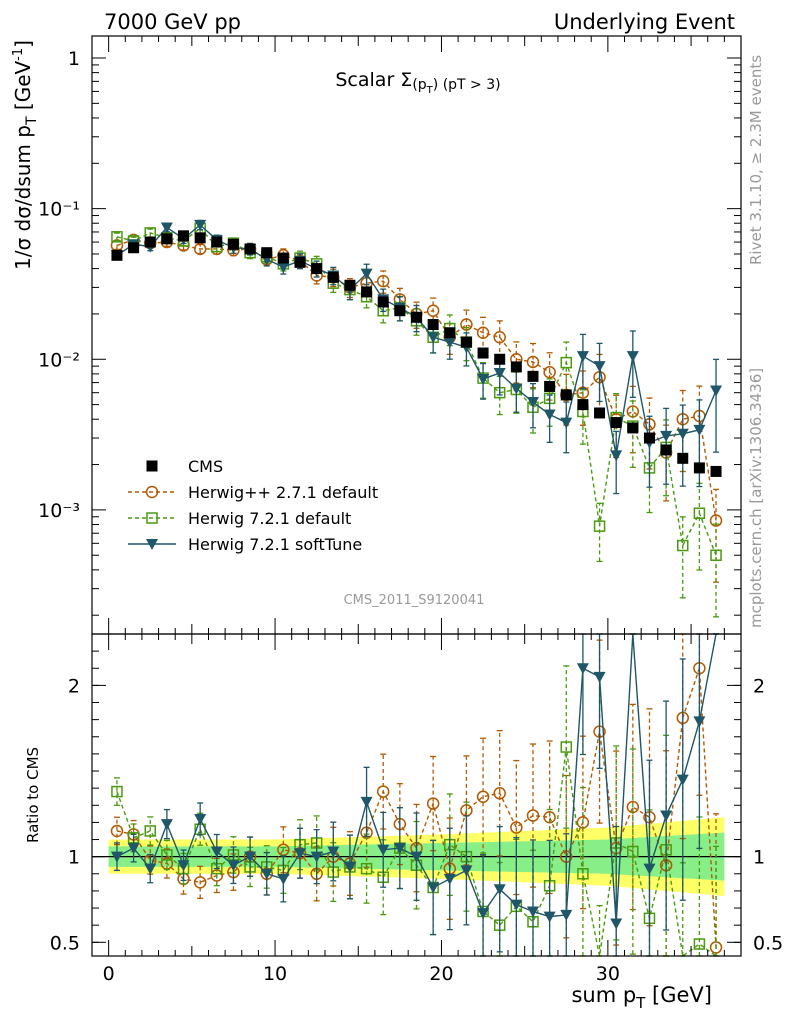 The image size is (786, 1024). Describe the element at coordinates (59, 360) in the screenshot. I see `y-tick-label: 10⁻²` at that location.